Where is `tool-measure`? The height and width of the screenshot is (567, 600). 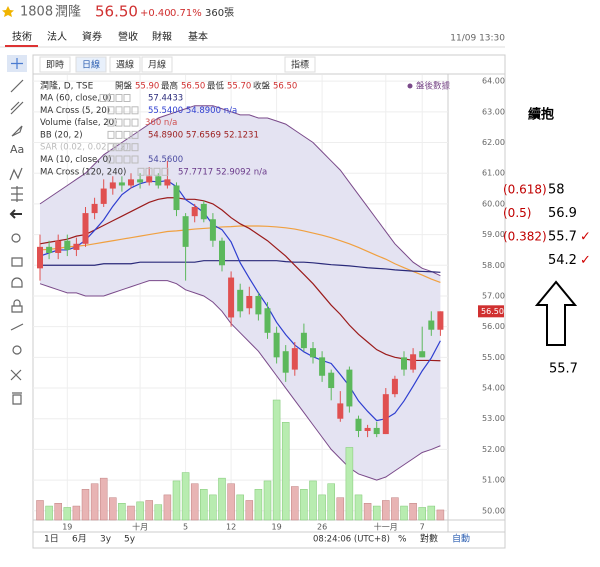
tool-measure is located at coordinates (17, 262).